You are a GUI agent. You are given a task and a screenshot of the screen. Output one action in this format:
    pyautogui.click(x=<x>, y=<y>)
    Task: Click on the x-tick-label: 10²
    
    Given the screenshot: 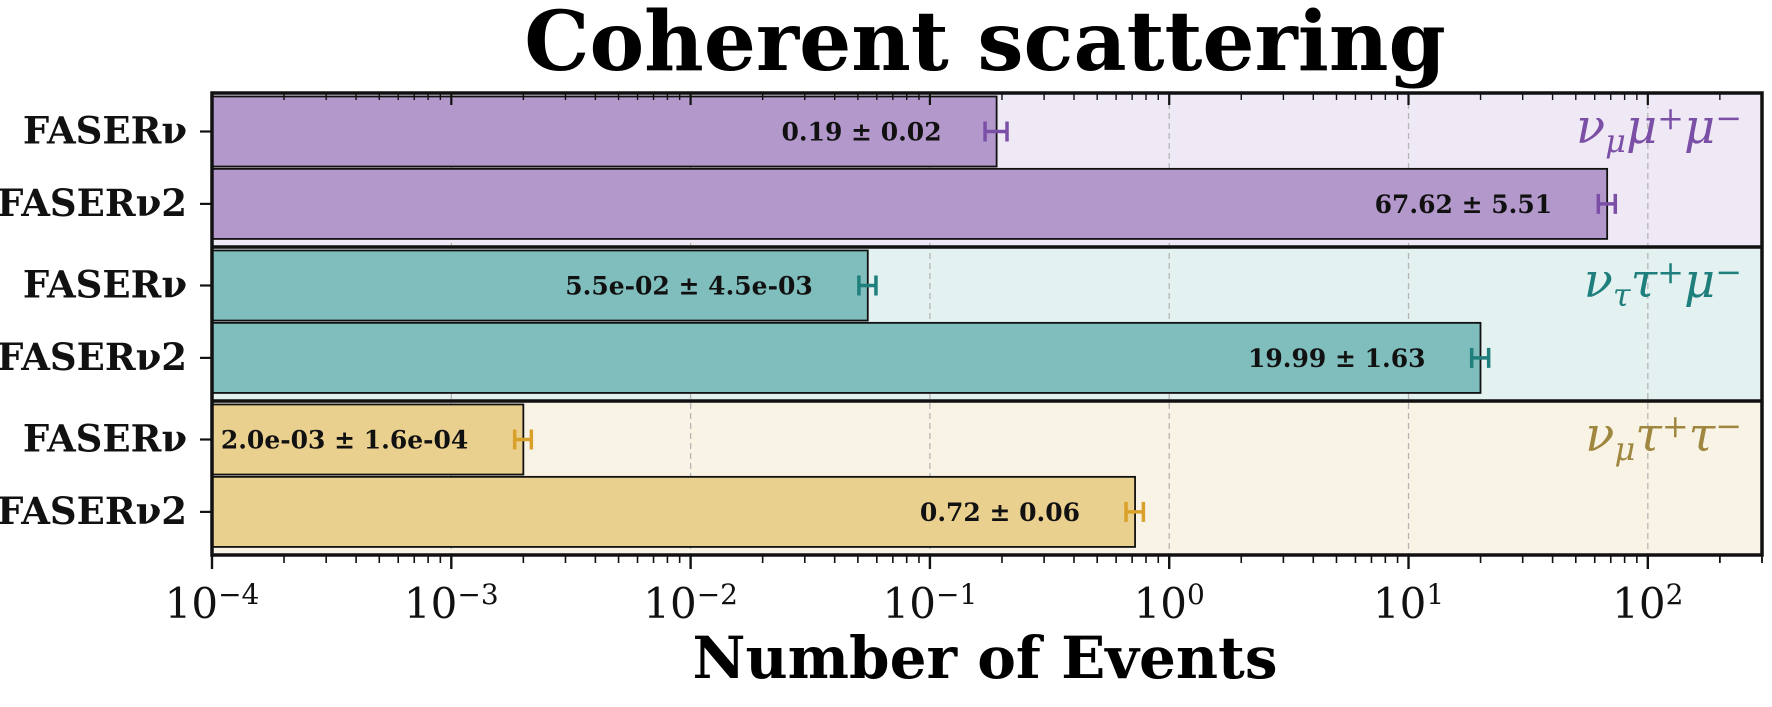 What is the action you would take?
    pyautogui.click(x=1647, y=603)
    